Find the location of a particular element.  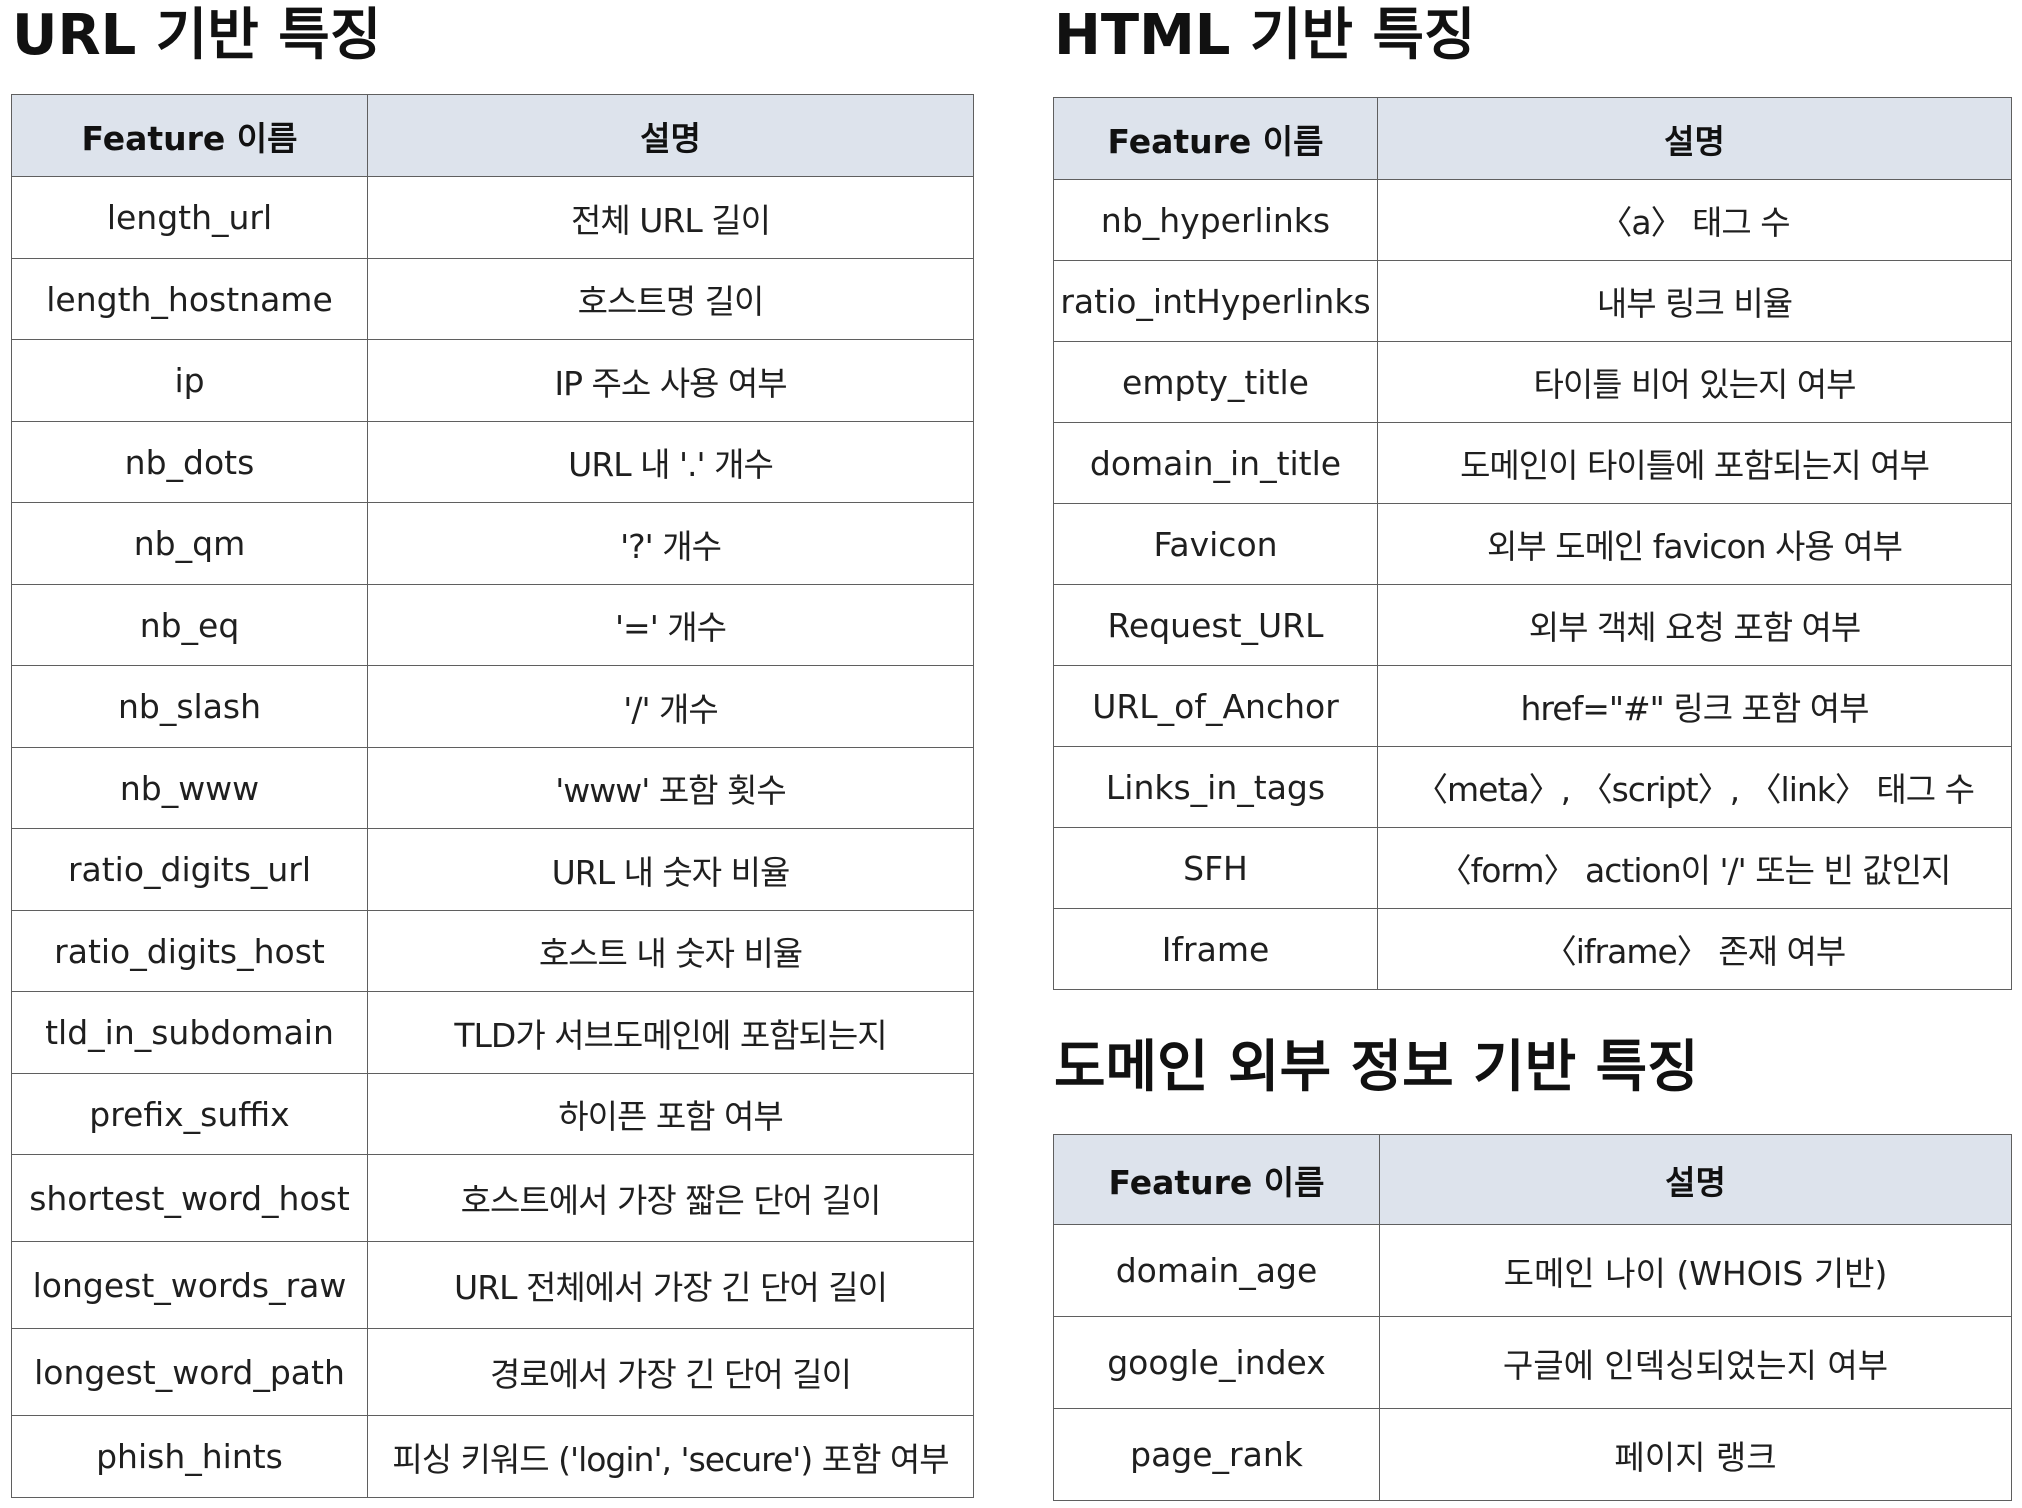

feature-name-cell: length_hostname is located at coordinates (189, 299).